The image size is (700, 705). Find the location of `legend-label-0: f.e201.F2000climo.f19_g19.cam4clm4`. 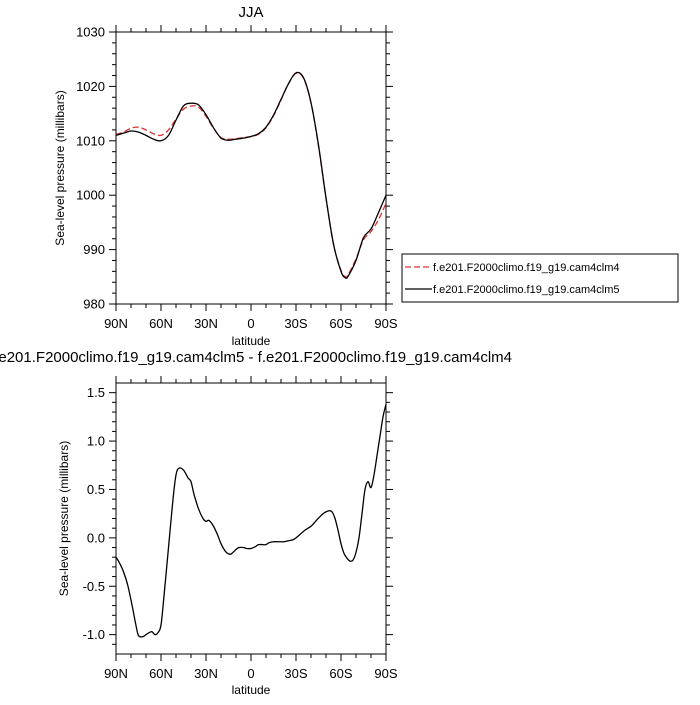

legend-label-0: f.e201.F2000climo.f19_g19.cam4clm4 is located at coordinates (526, 268).